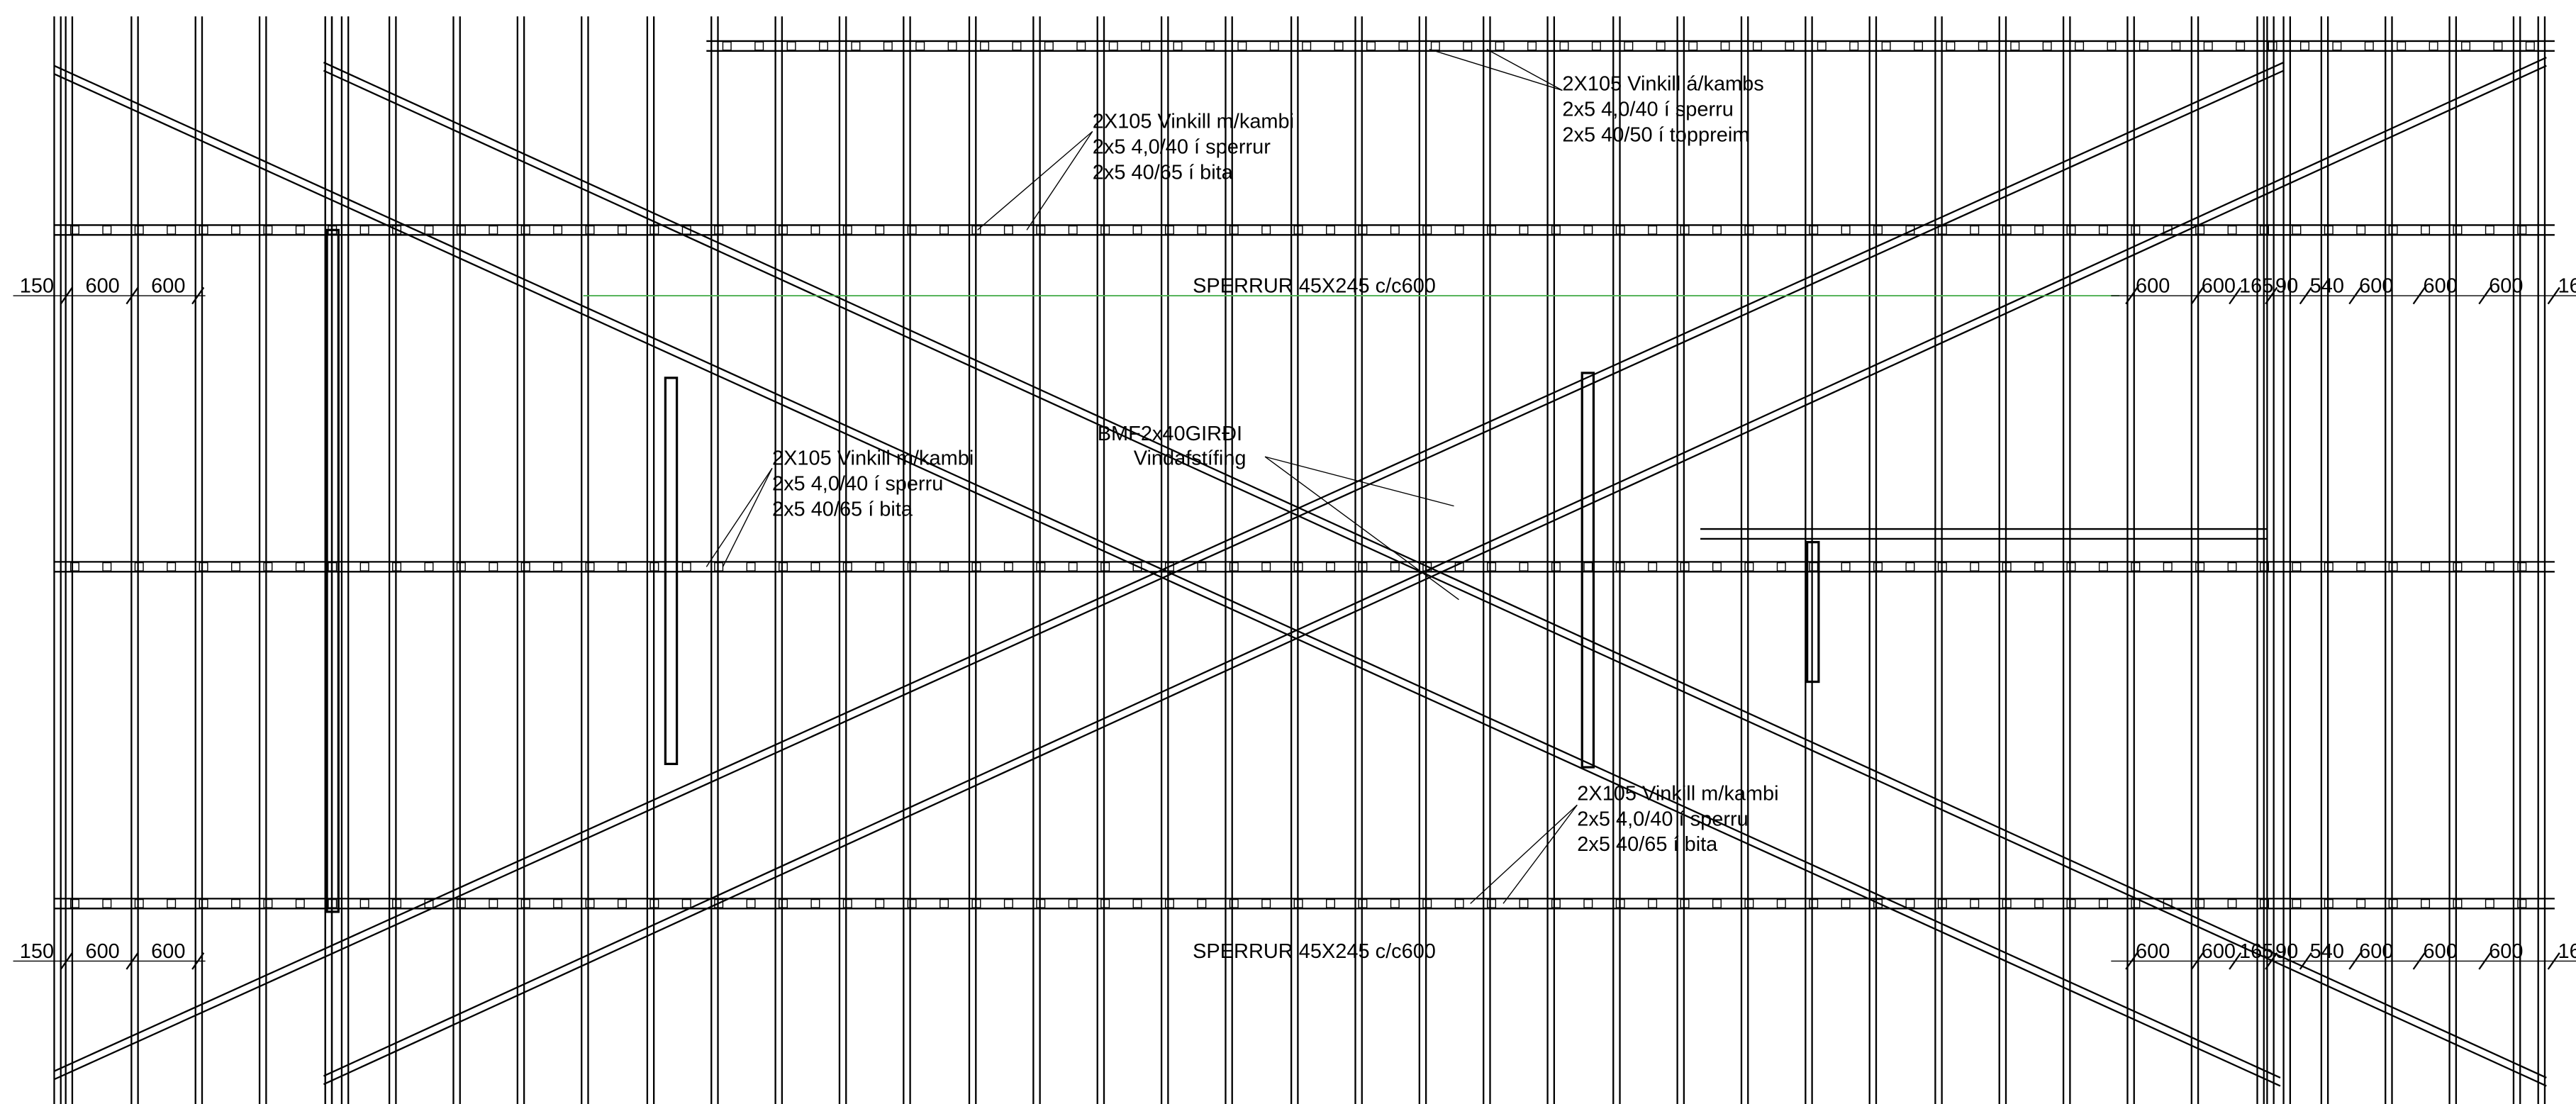 This screenshot has height=1104, width=2576. Describe the element at coordinates (37, 285) in the screenshot. I see `dim-text: 150` at that location.